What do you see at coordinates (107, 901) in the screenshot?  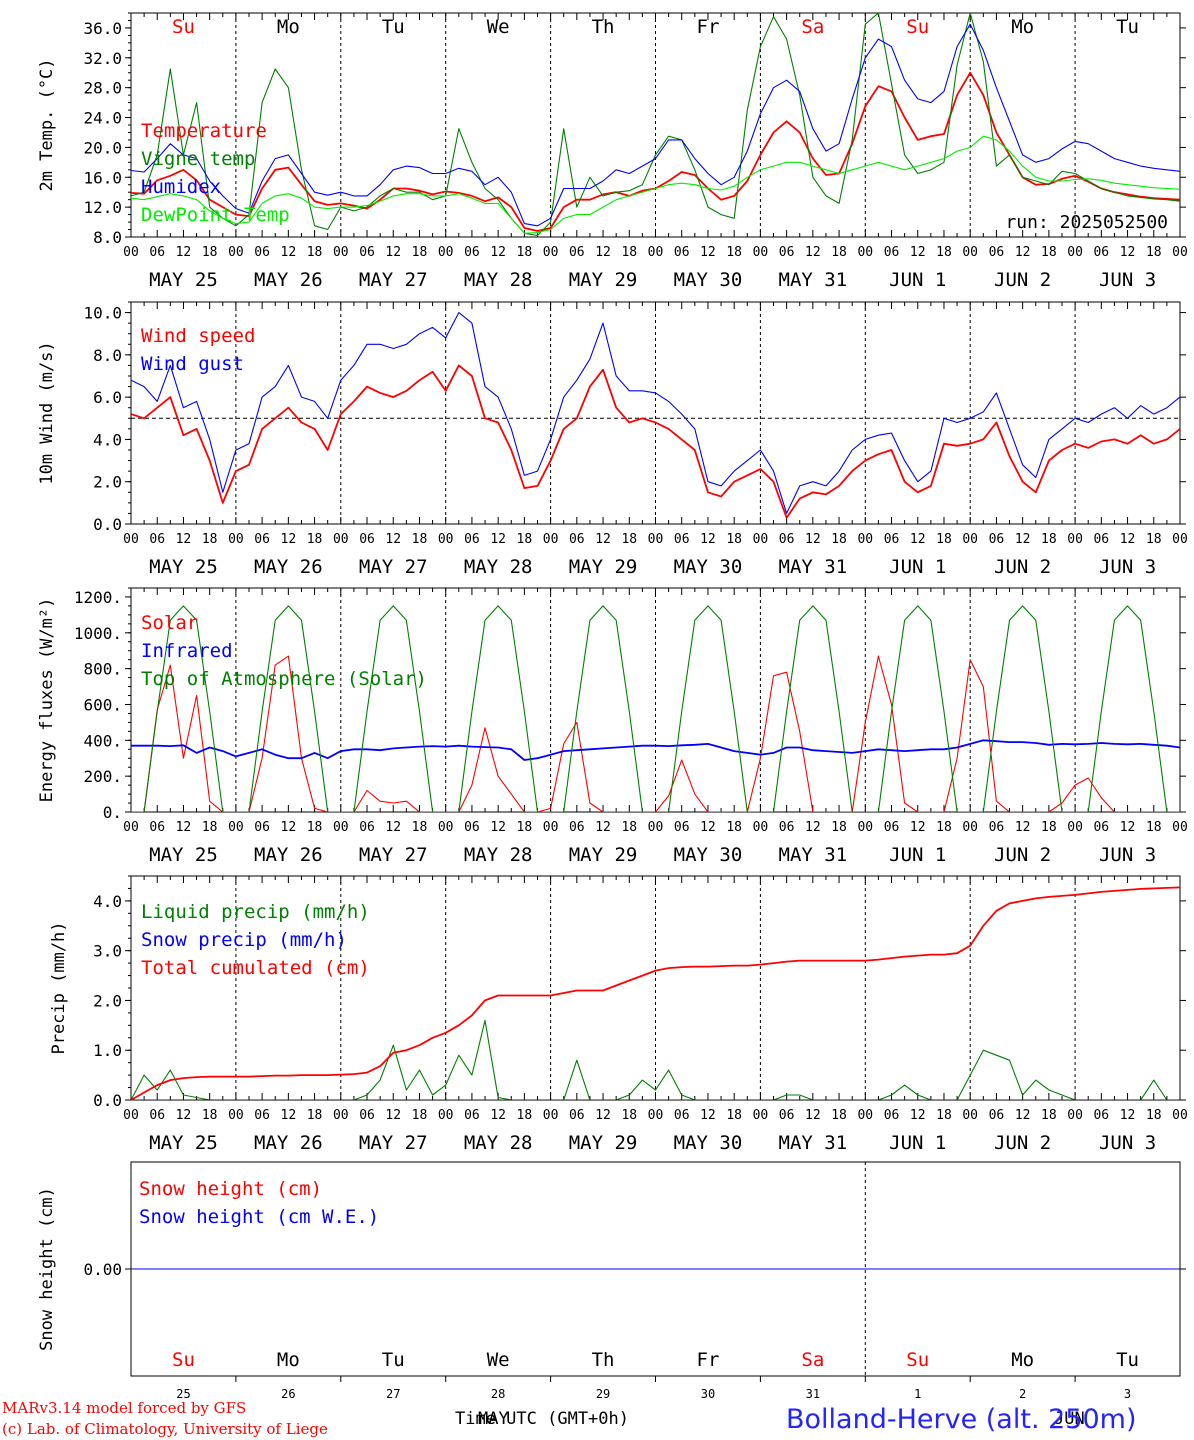 I see `y-tick-label: 4.0` at bounding box center [107, 901].